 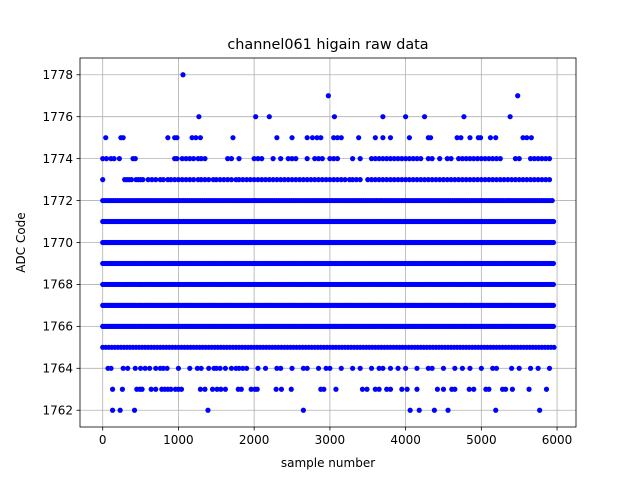 What do you see at coordinates (57, 201) in the screenshot?
I see `y-tick-label: 1772` at bounding box center [57, 201].